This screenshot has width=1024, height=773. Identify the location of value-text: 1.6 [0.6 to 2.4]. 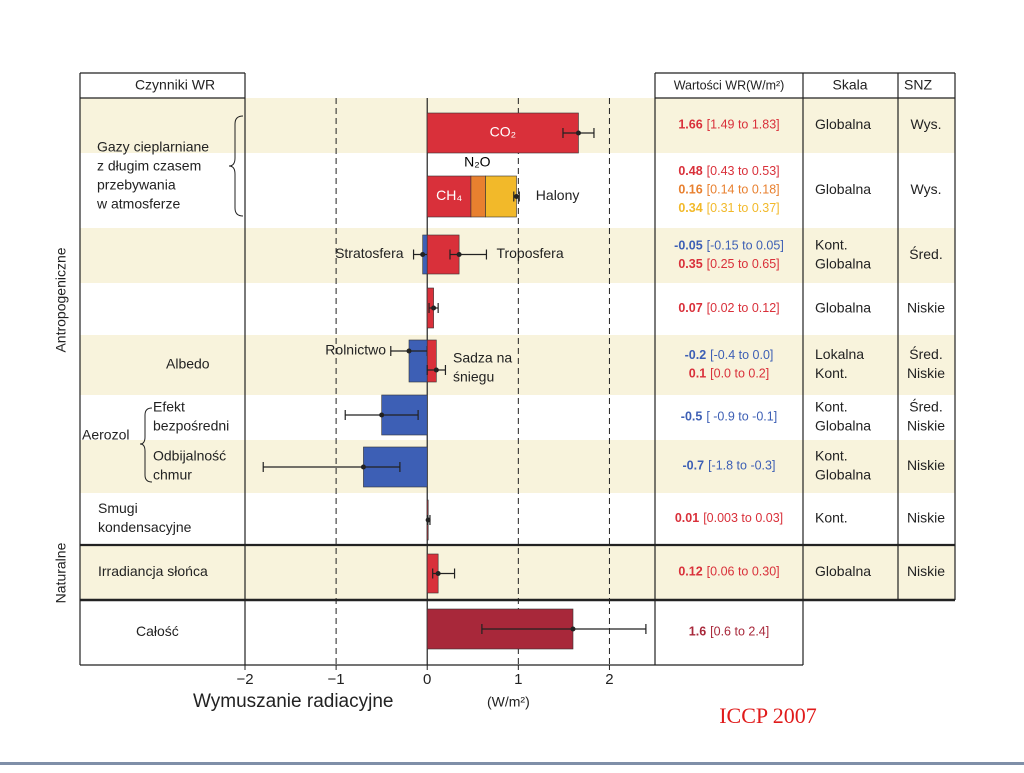
(729, 632).